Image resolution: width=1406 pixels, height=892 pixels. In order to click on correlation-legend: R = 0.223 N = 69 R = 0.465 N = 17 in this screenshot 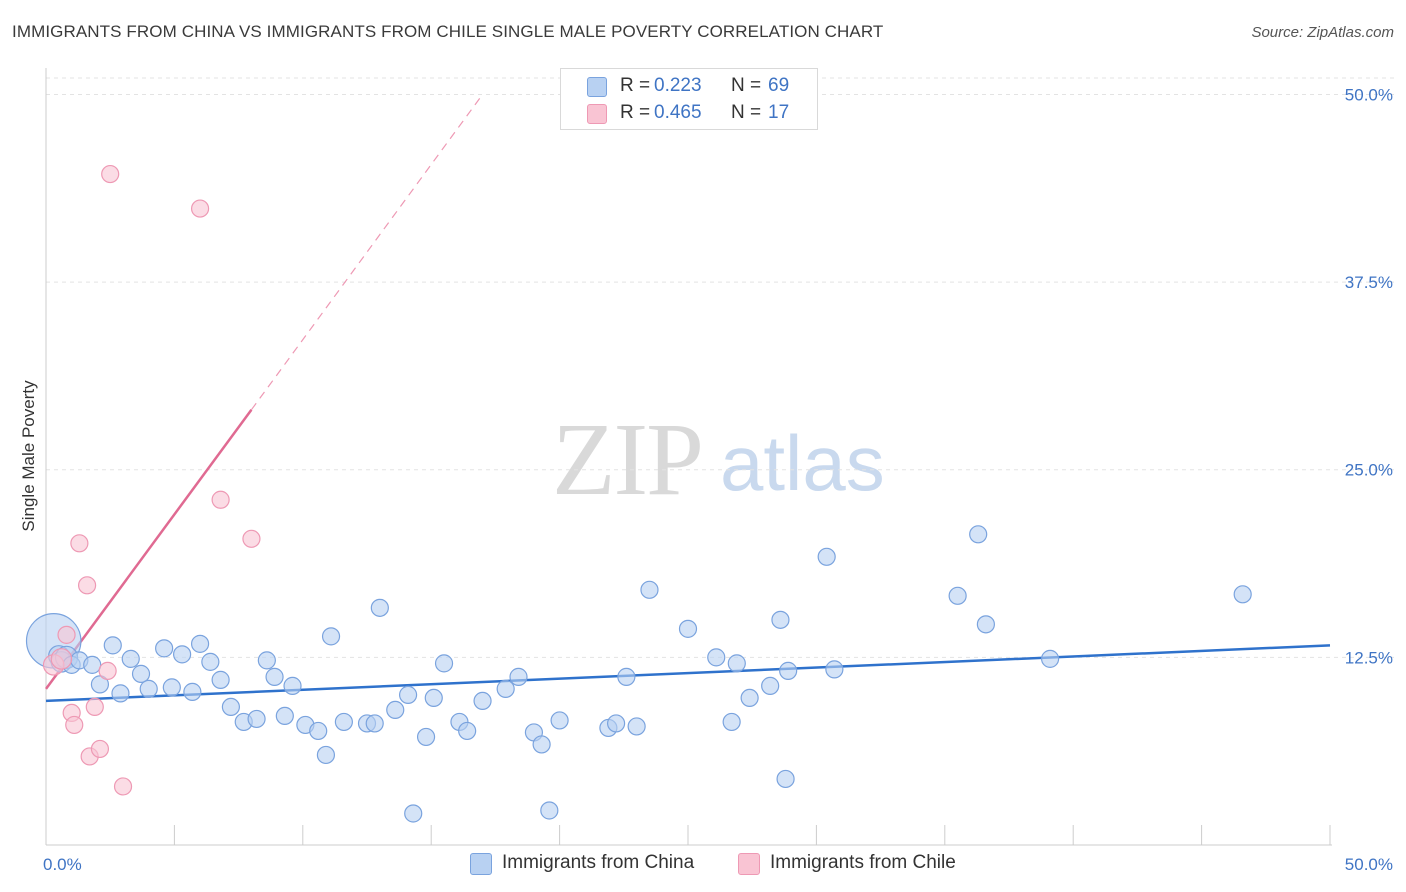, I will do `click(689, 99)`.